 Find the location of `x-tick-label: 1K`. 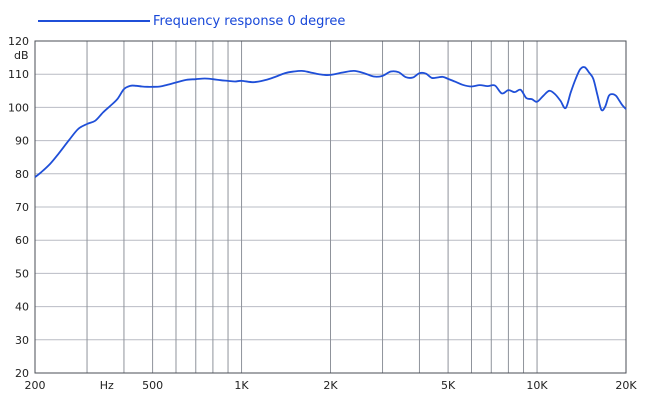

x-tick-label: 1K is located at coordinates (241, 385).